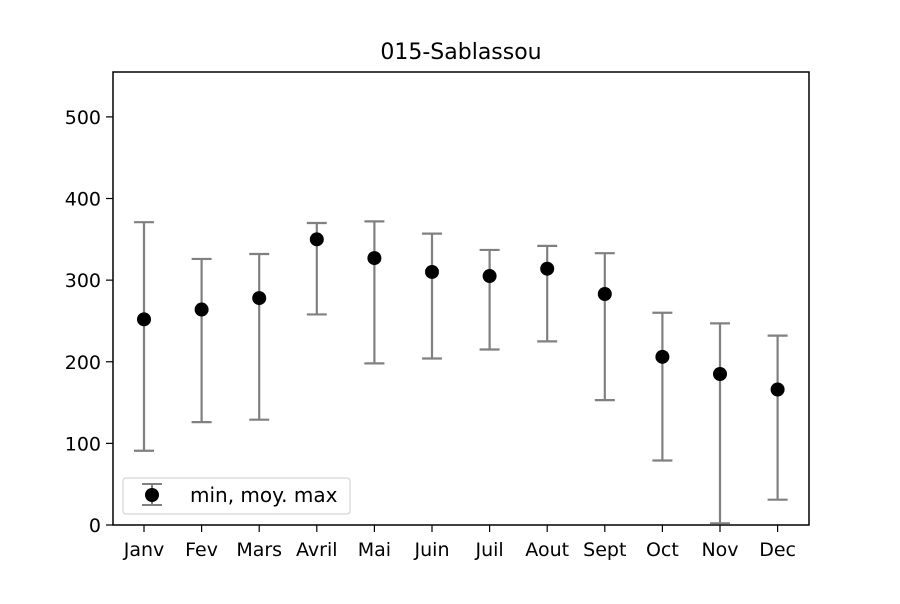  I want to click on legend-label: min, moy. max, so click(264, 495).